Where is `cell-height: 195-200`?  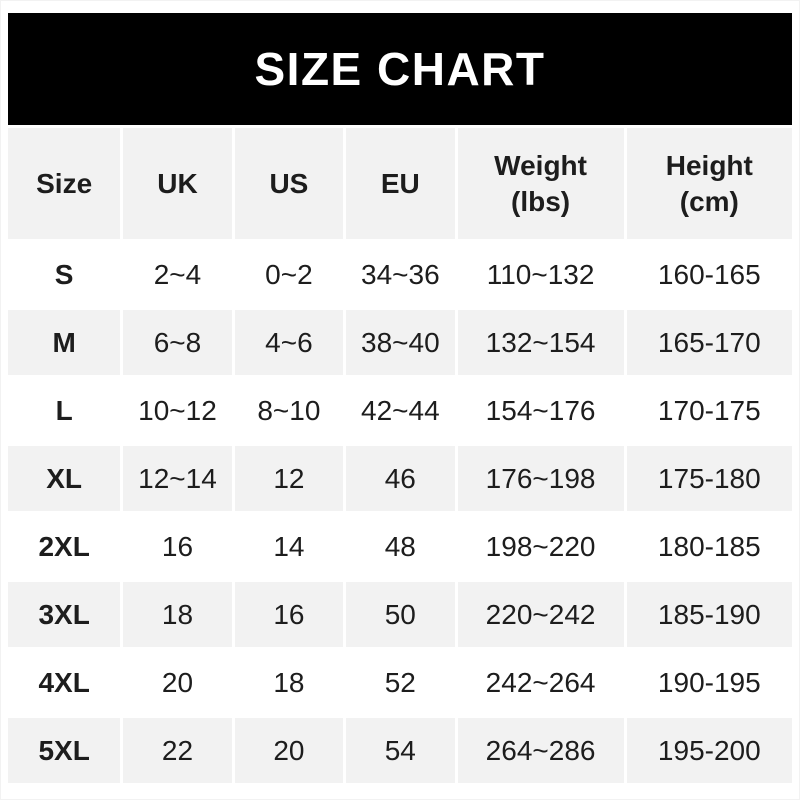
cell-height: 195-200 is located at coordinates (709, 750).